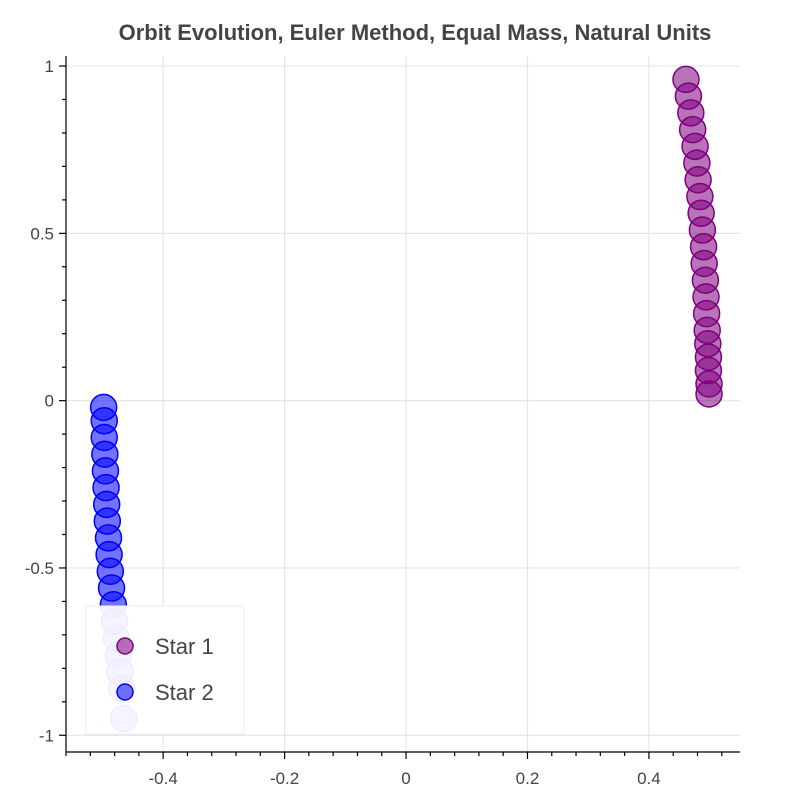 The width and height of the screenshot is (800, 800). What do you see at coordinates (709, 394) in the screenshot?
I see `data-point` at bounding box center [709, 394].